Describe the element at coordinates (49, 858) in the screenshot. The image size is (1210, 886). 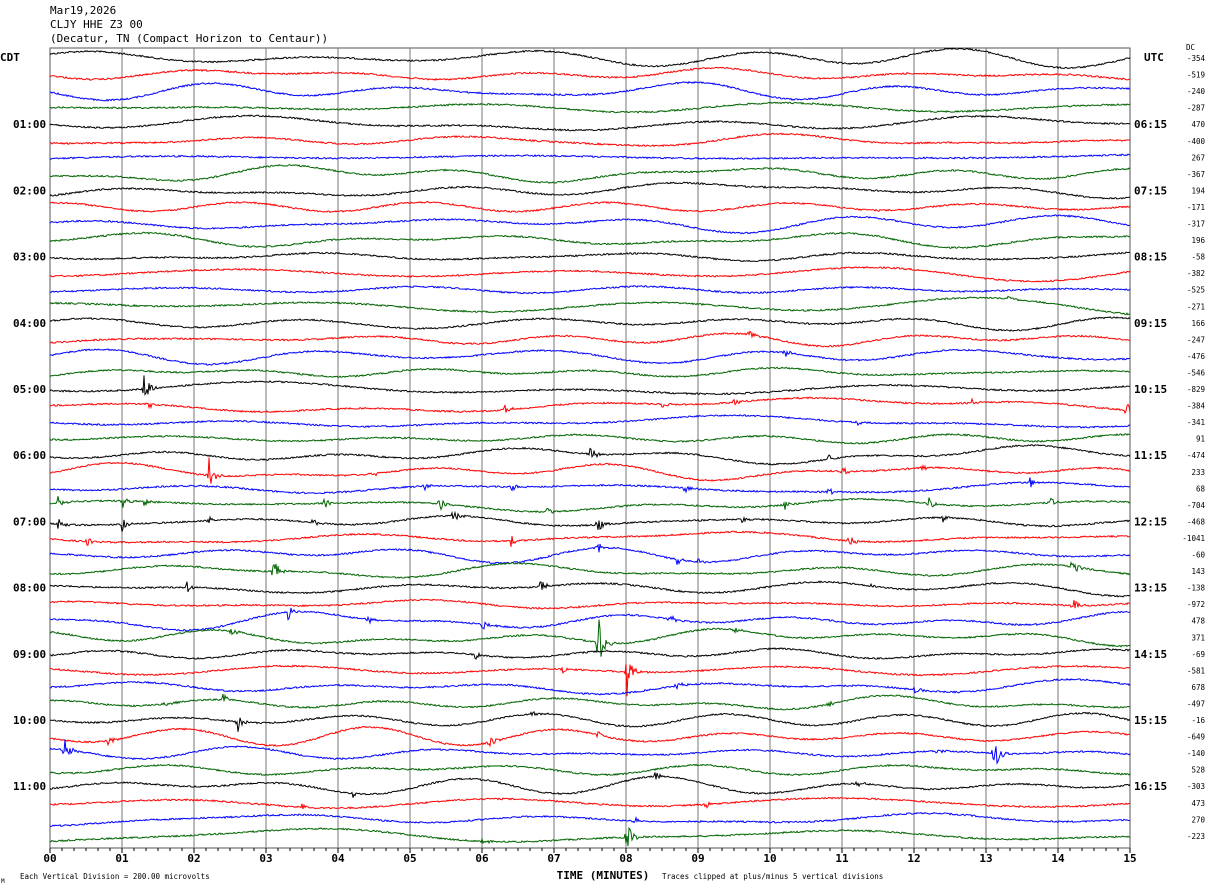
I see `x-tick-label: 00` at that location.